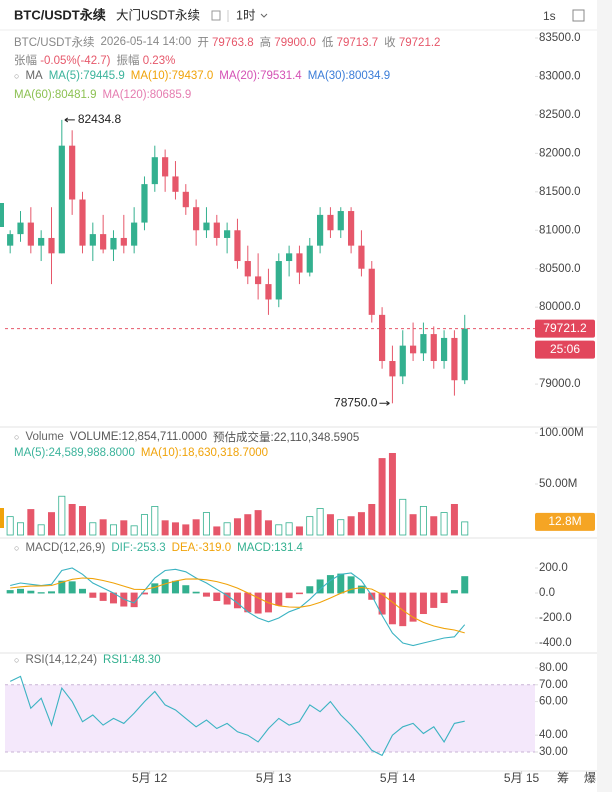  What do you see at coordinates (159, 61) in the screenshot?
I see `amp: 0.23%` at bounding box center [159, 61].